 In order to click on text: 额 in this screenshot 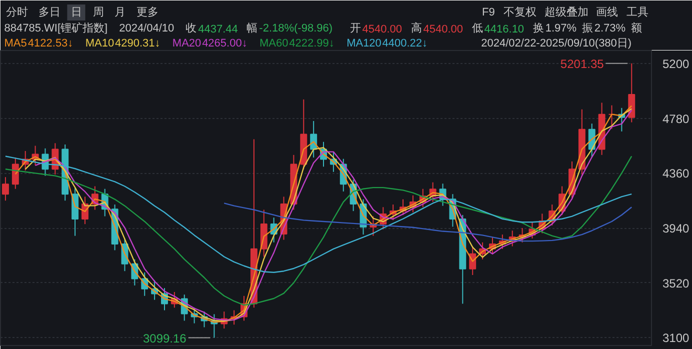, I will do `click(636, 28)`.